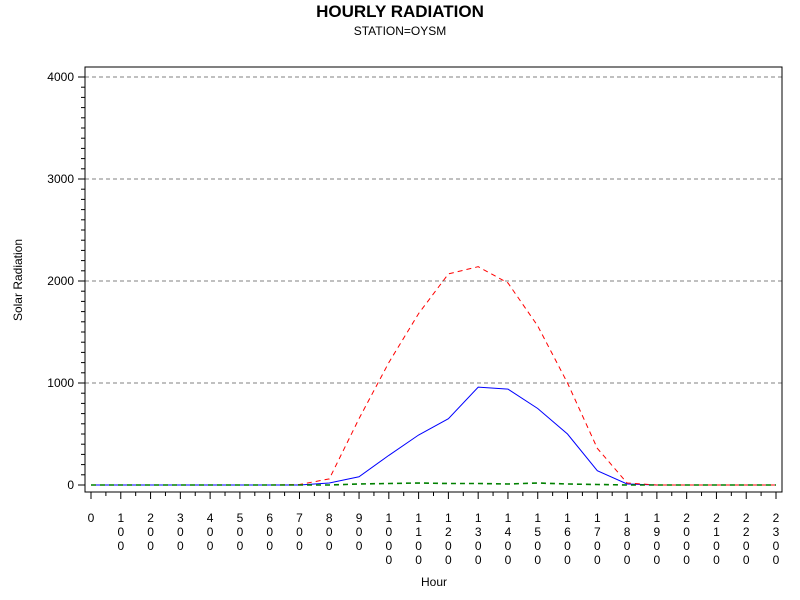 Image resolution: width=800 pixels, height=600 pixels. Describe the element at coordinates (91, 518) in the screenshot. I see `x-tick-label: 0` at that location.